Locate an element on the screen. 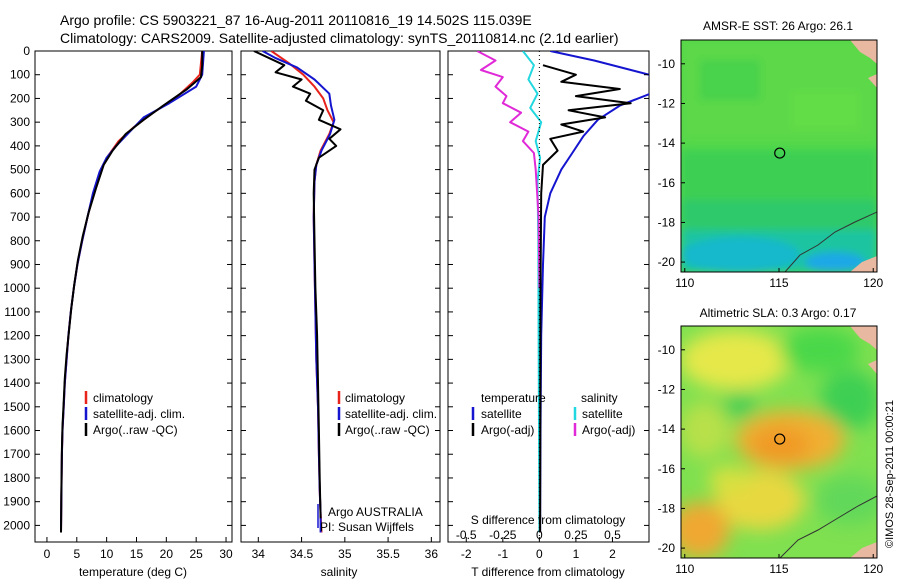  y-tick-label: 1500 is located at coordinates (16, 407).